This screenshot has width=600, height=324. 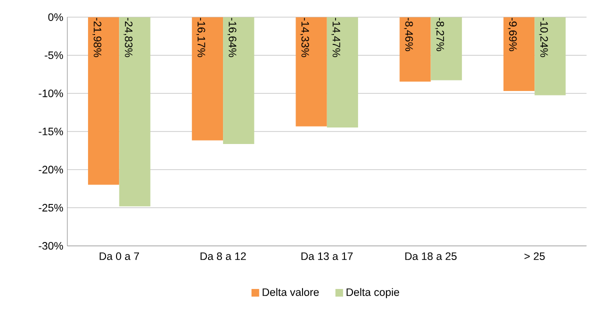 What do you see at coordinates (128, 38) in the screenshot?
I see `data-label: -24,83%` at bounding box center [128, 38].